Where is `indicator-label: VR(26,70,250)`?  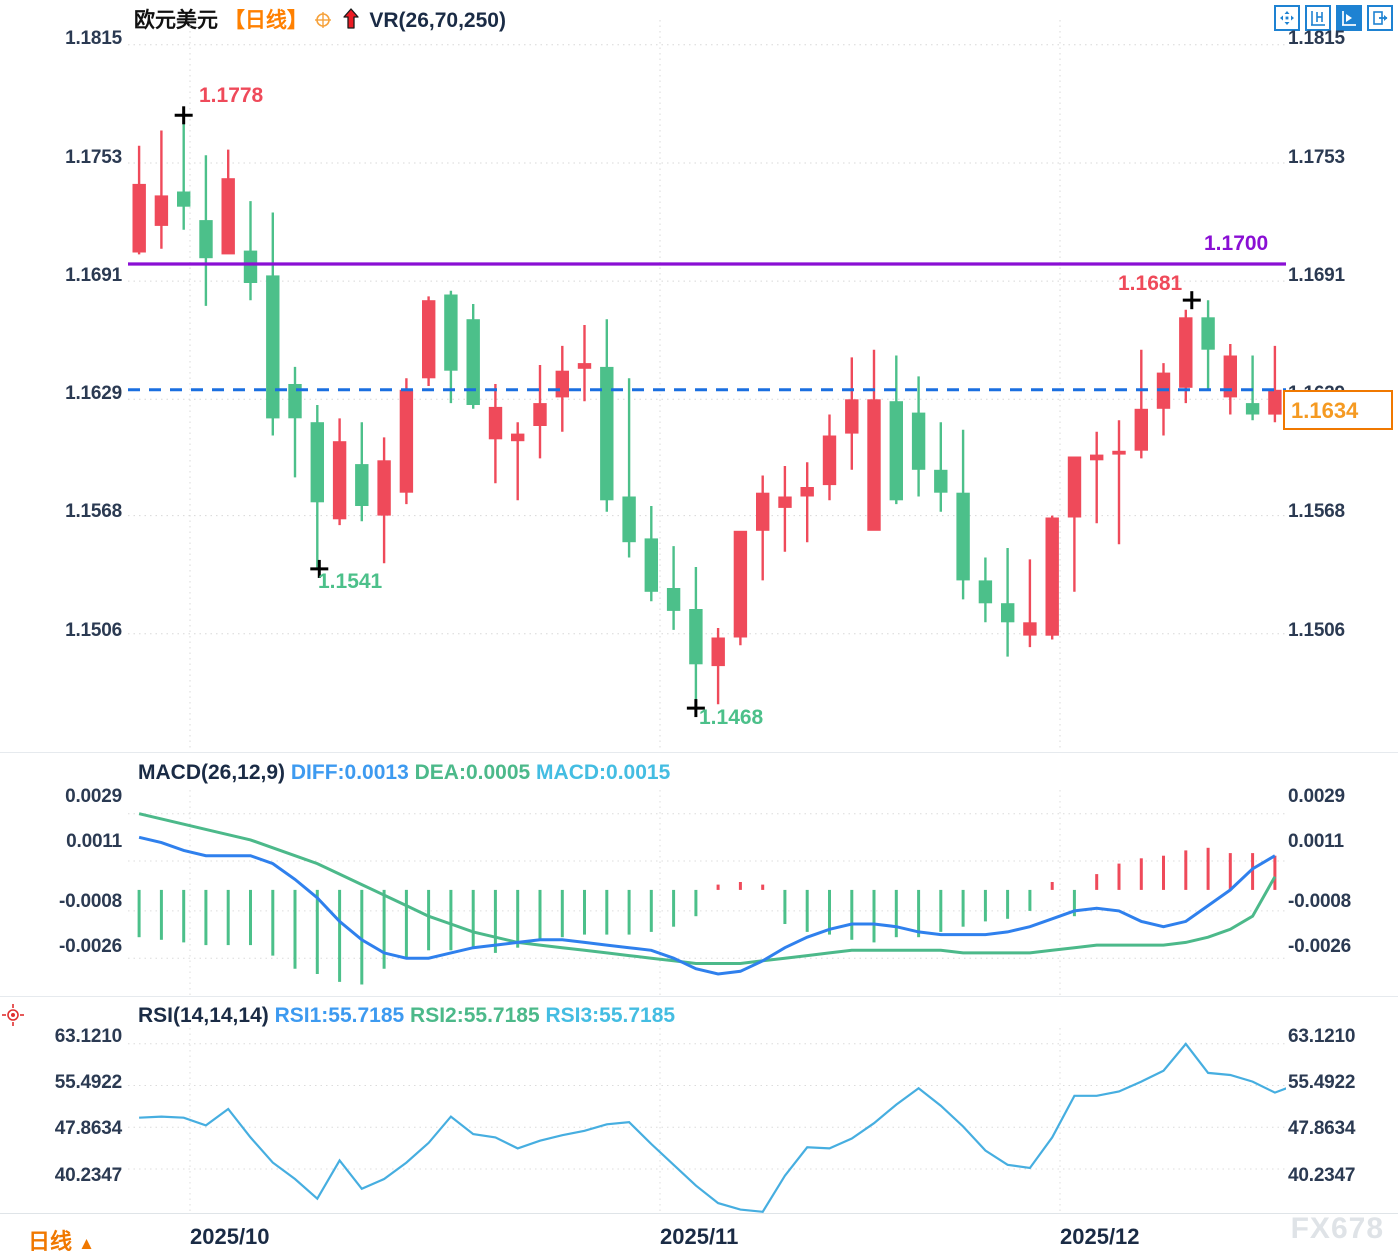
indicator-label: VR(26,70,250) is located at coordinates (437, 20).